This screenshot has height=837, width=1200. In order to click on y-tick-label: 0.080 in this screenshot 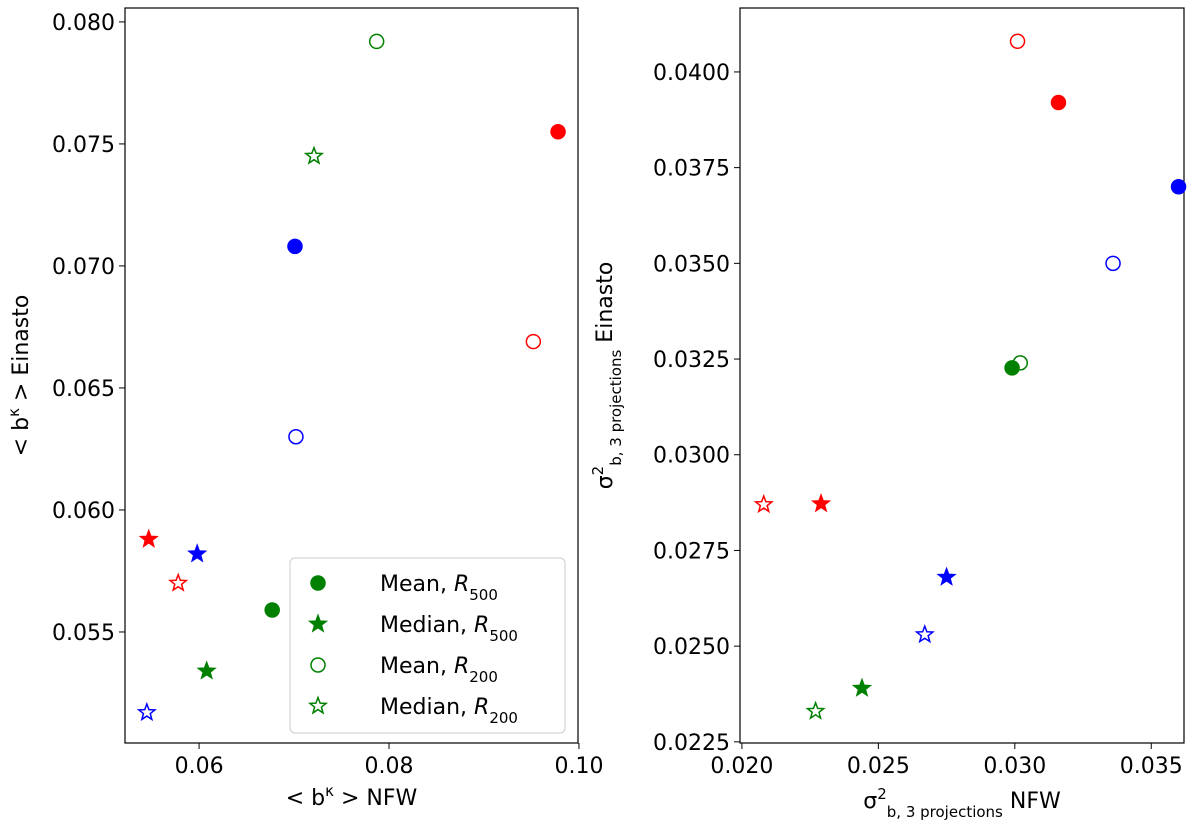, I will do `click(83, 23)`.